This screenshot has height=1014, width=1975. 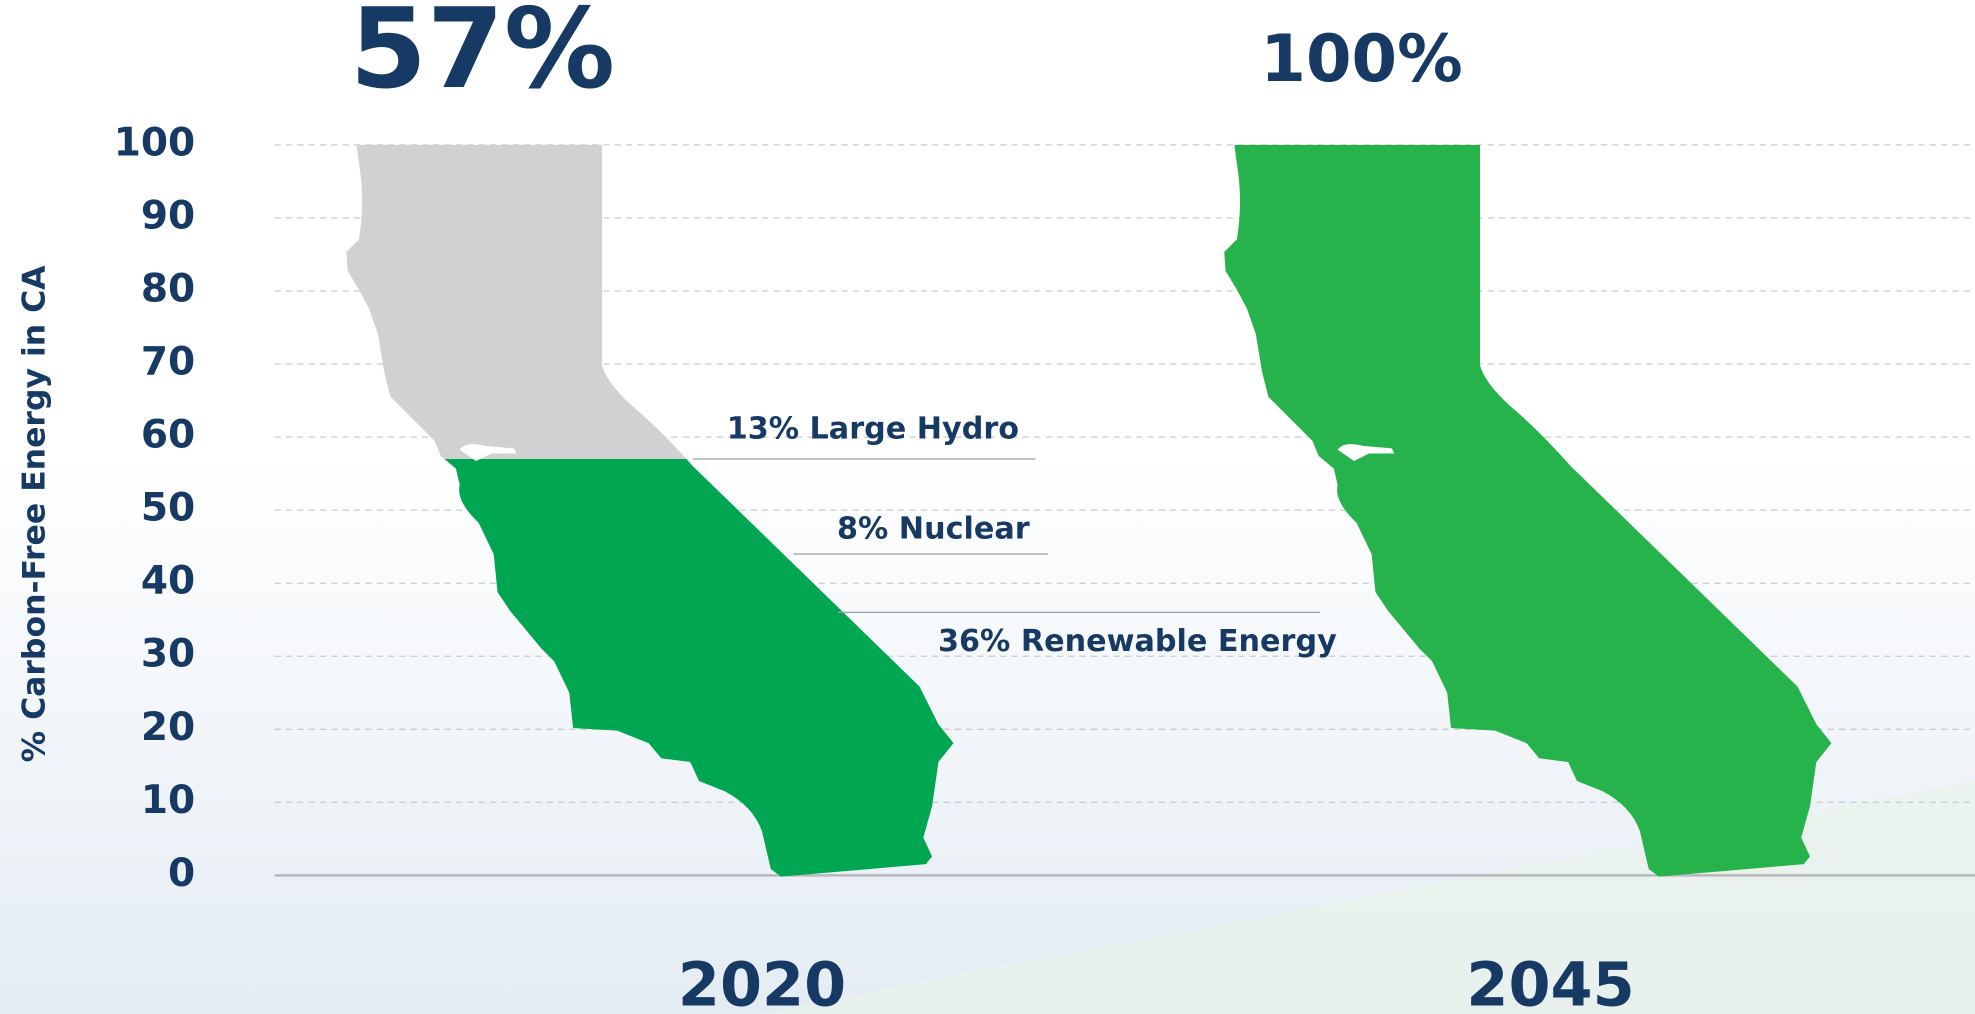 I want to click on segment-label: 36% Renewable Energy, so click(x=1137, y=641).